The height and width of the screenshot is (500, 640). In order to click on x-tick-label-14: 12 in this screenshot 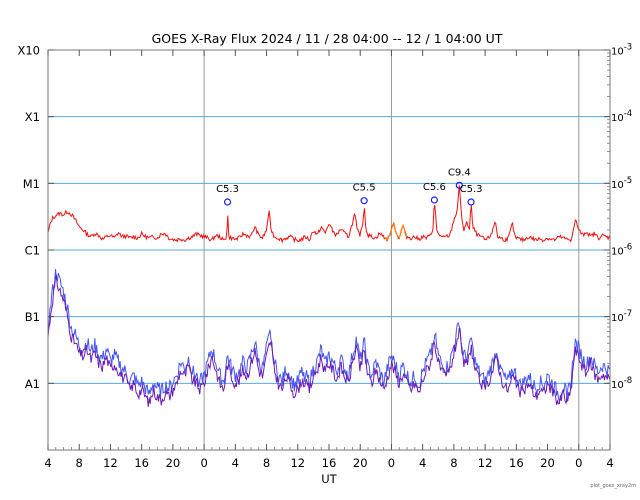, I will do `click(485, 463)`.